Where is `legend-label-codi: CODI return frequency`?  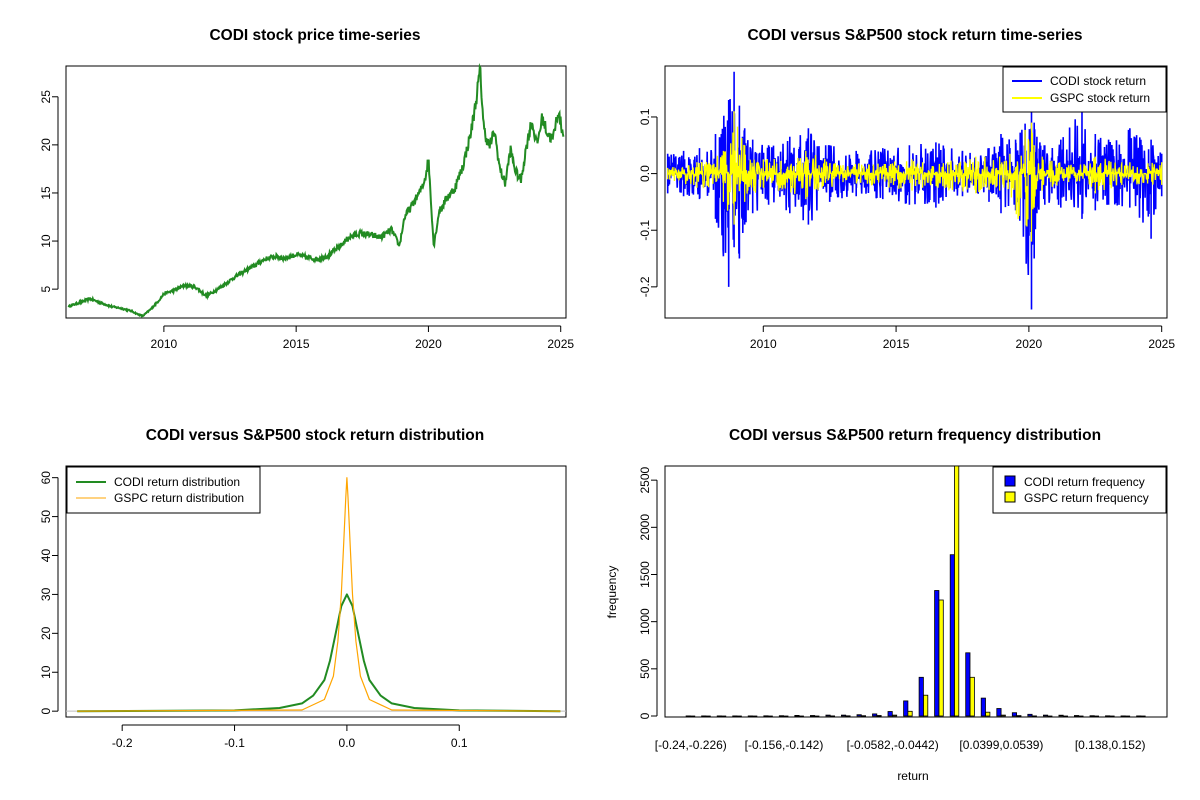 legend-label-codi: CODI return frequency is located at coordinates (1084, 482).